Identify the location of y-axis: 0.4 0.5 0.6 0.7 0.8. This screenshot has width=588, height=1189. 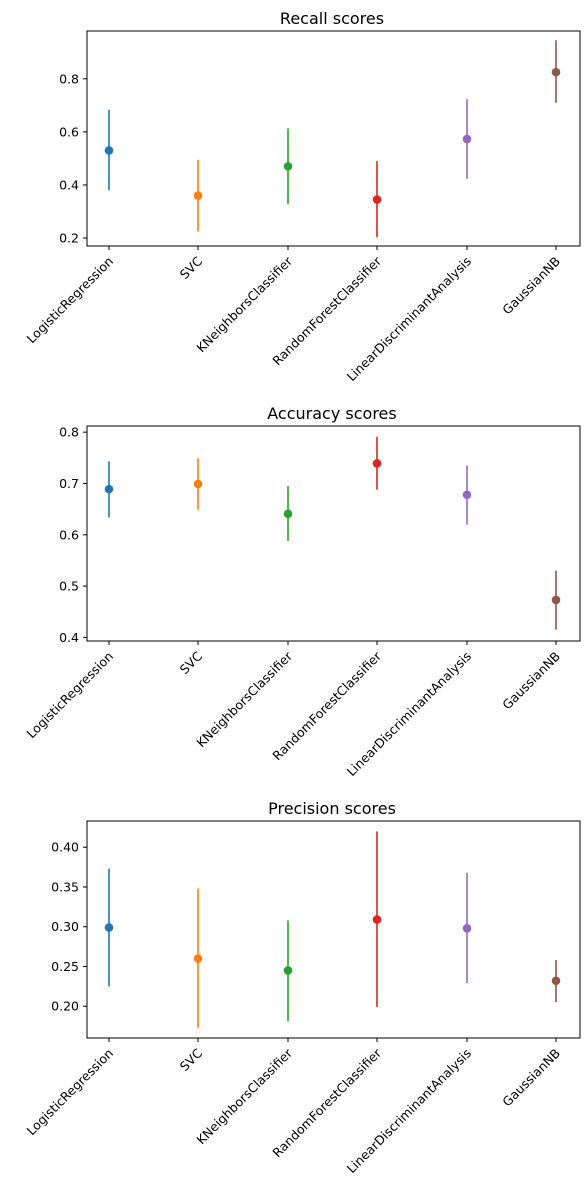
(73, 535).